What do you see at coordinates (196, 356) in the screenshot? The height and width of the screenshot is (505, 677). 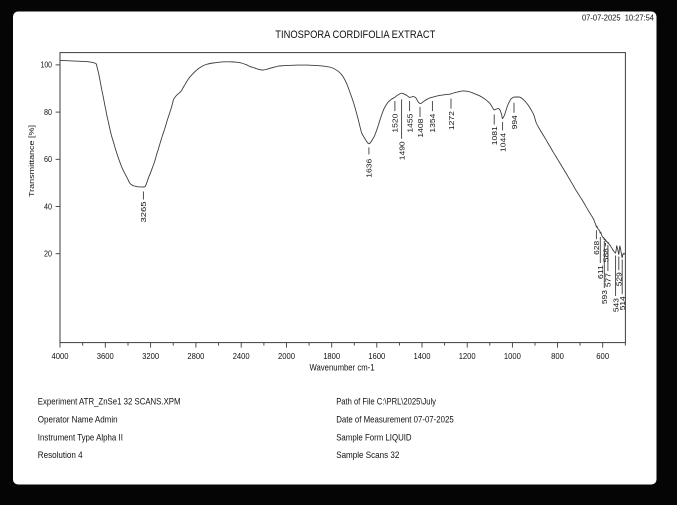 I see `svg-text: 2800` at bounding box center [196, 356].